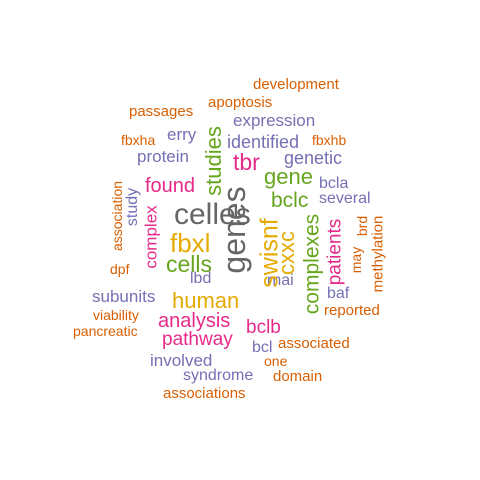 The width and height of the screenshot is (480, 480). What do you see at coordinates (378, 254) in the screenshot?
I see `word-methylation: methylation` at bounding box center [378, 254].